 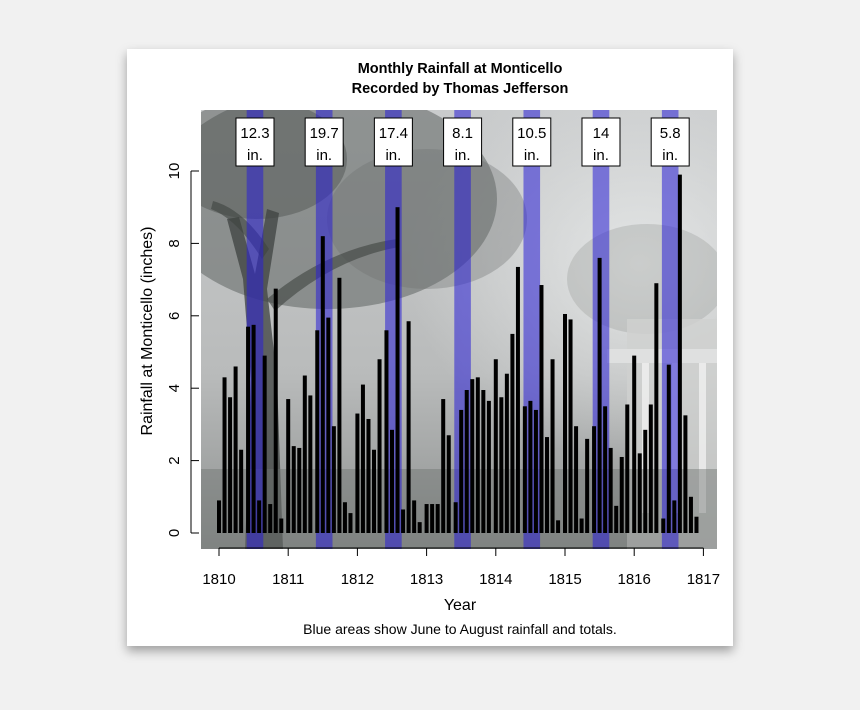 I want to click on total-value-5: 10.5, so click(x=531, y=133).